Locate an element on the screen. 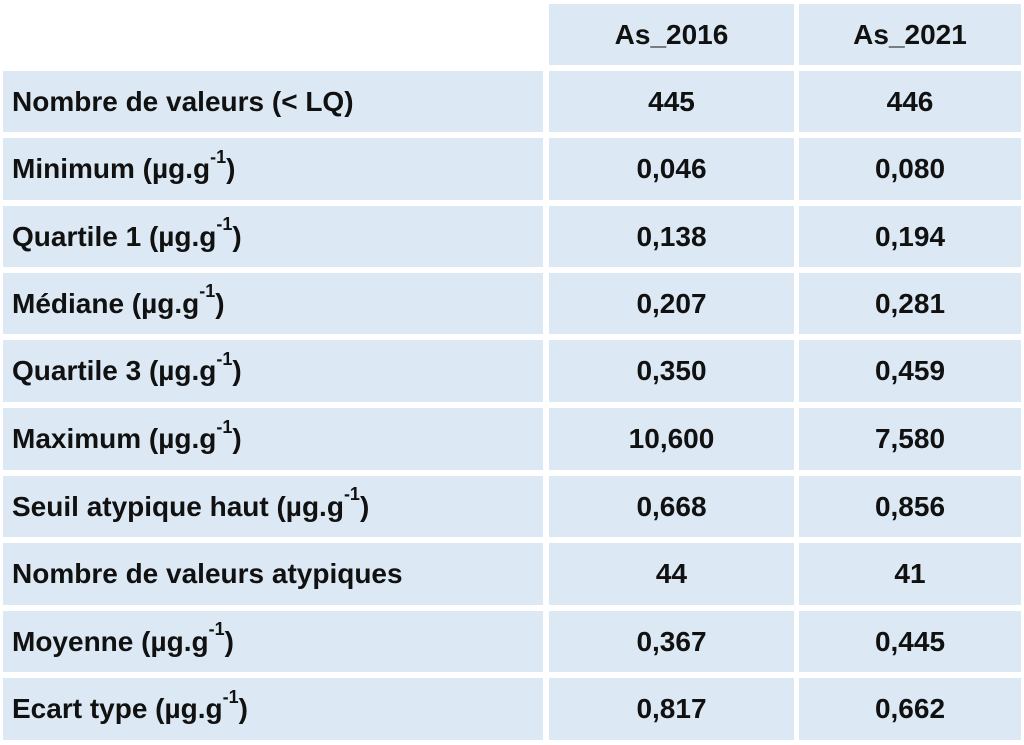 This screenshot has width=1024, height=745. row-label-text: Maximum (µg.g is located at coordinates (114, 438).